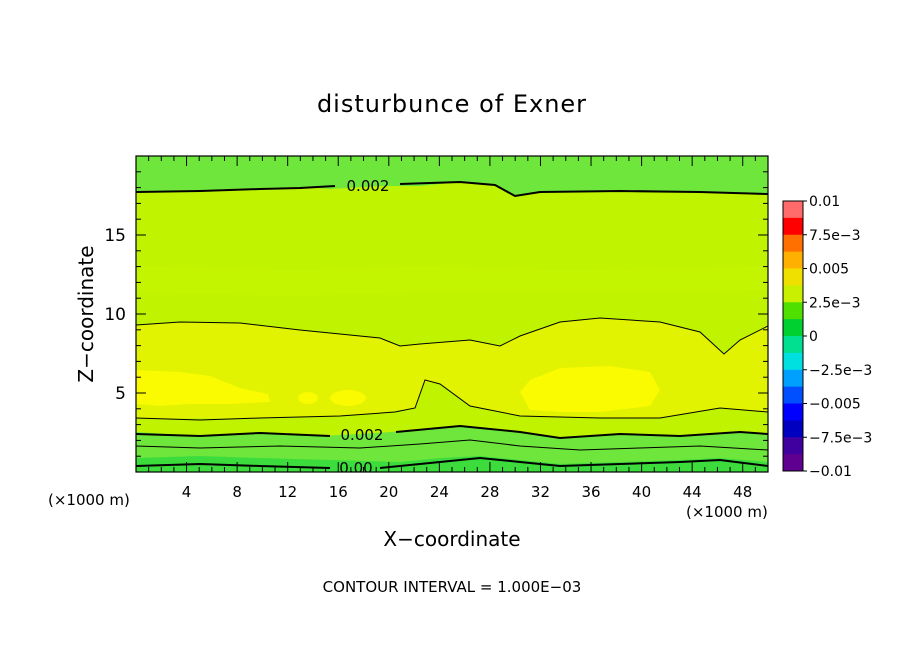 This screenshot has height=654, width=904. What do you see at coordinates (115, 315) in the screenshot?
I see `y-tick-label: 10` at bounding box center [115, 315].